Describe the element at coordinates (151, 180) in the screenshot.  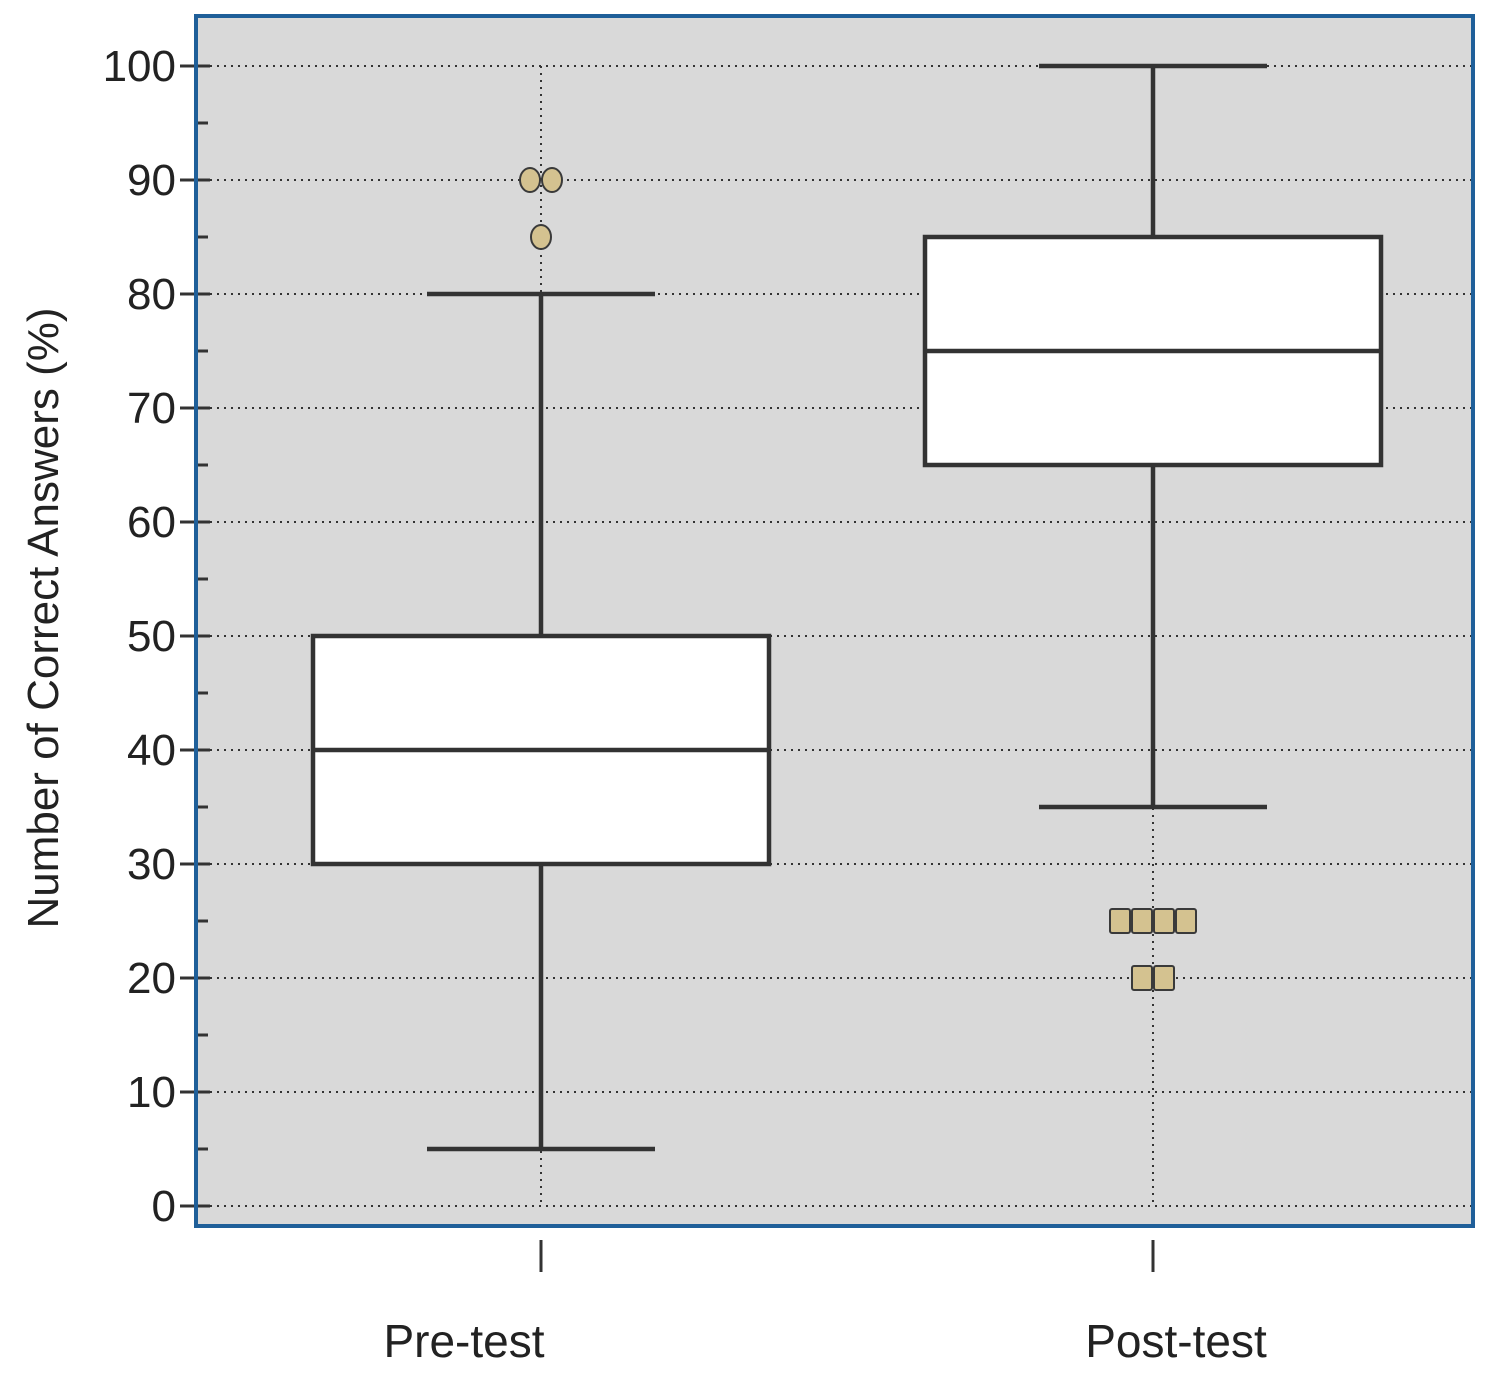
I see `y-tick-label: 90` at that location.